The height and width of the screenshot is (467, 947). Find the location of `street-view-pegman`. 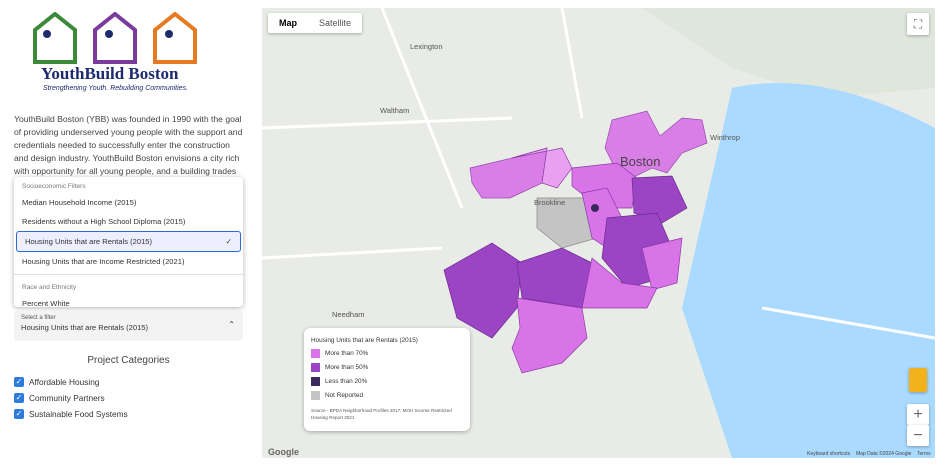

street-view-pegman is located at coordinates (918, 380).